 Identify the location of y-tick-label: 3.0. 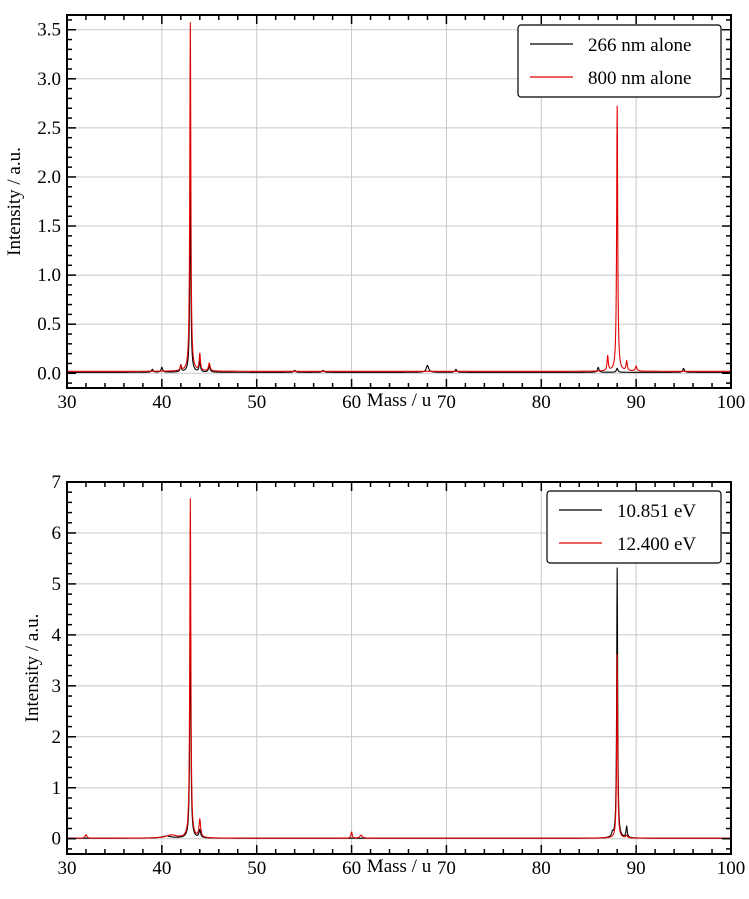
(49, 79).